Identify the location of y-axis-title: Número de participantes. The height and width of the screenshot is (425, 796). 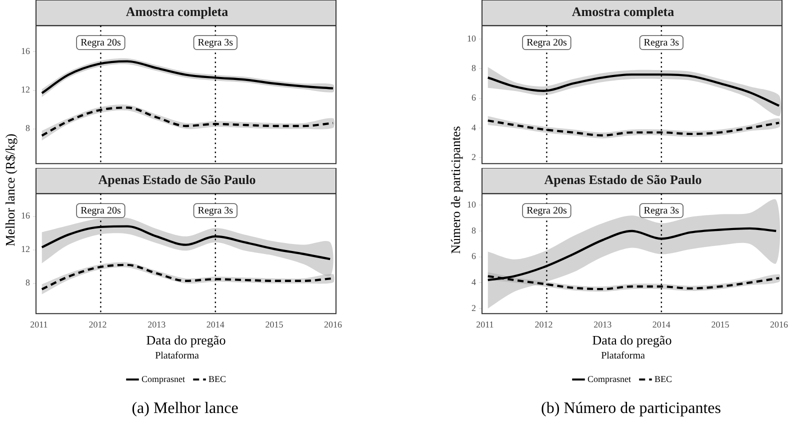
(456, 190).